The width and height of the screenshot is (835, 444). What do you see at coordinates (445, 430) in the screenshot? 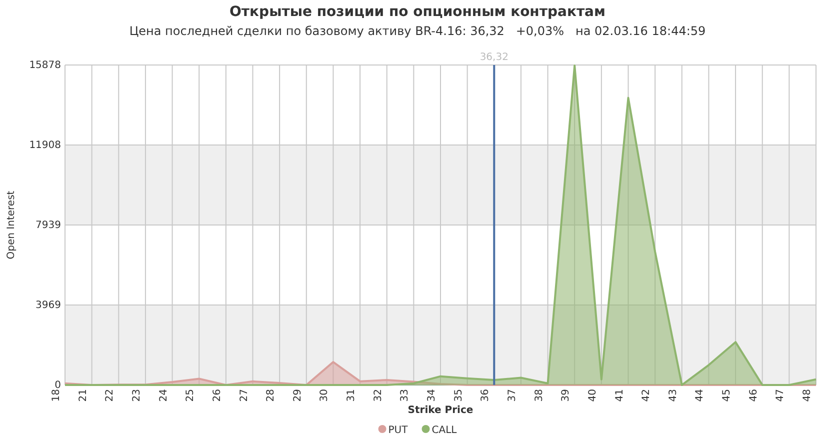
I see `legend-label: CALL` at bounding box center [445, 430].